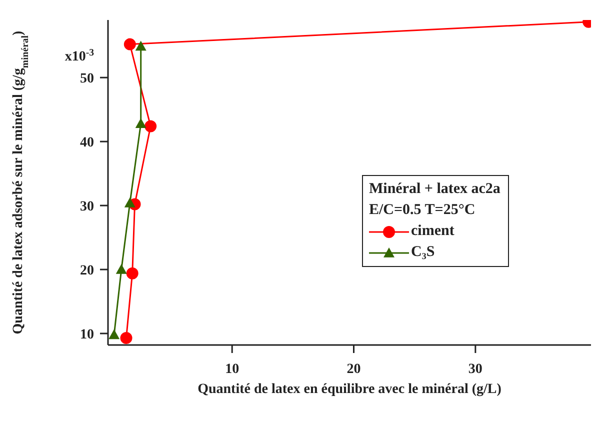 Image resolution: width=599 pixels, height=425 pixels. Describe the element at coordinates (79, 56) in the screenshot. I see `text: x10$^{-3}$` at that location.